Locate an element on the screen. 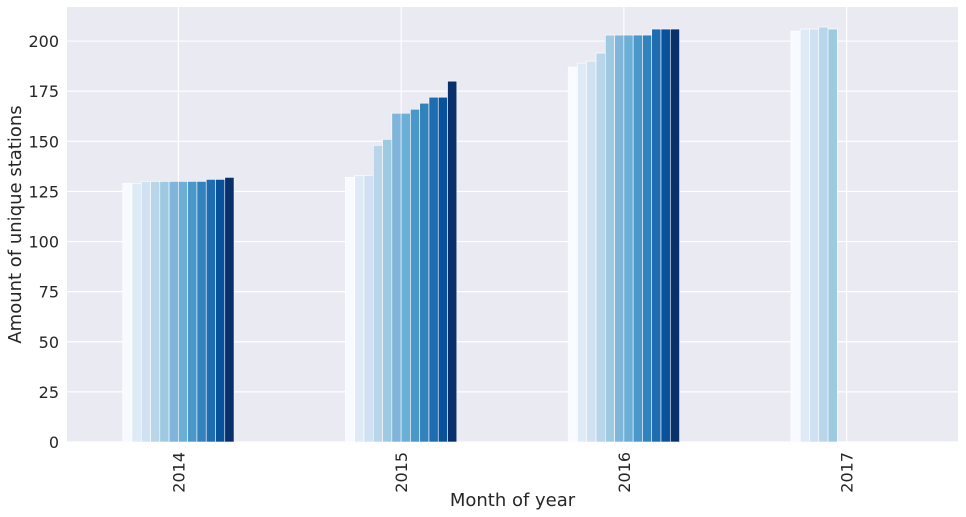 This screenshot has height=517, width=966. y-tick-label: 50 is located at coordinates (49, 342).